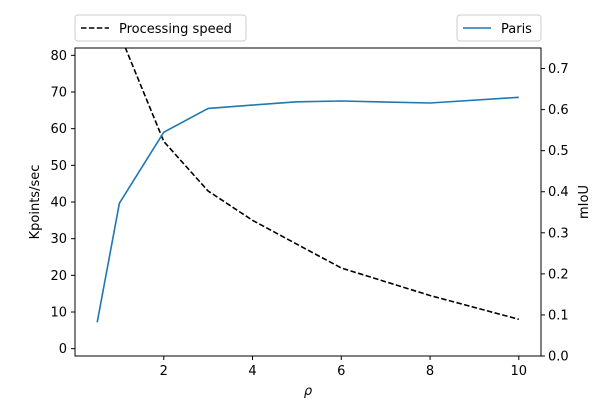 This screenshot has width=600, height=400. What do you see at coordinates (252, 371) in the screenshot?
I see `x-tick-label: 4` at bounding box center [252, 371].